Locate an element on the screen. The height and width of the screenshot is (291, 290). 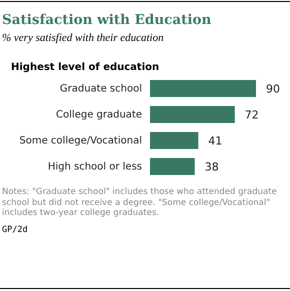
y-tick-label: High school or less is located at coordinates (95, 167).